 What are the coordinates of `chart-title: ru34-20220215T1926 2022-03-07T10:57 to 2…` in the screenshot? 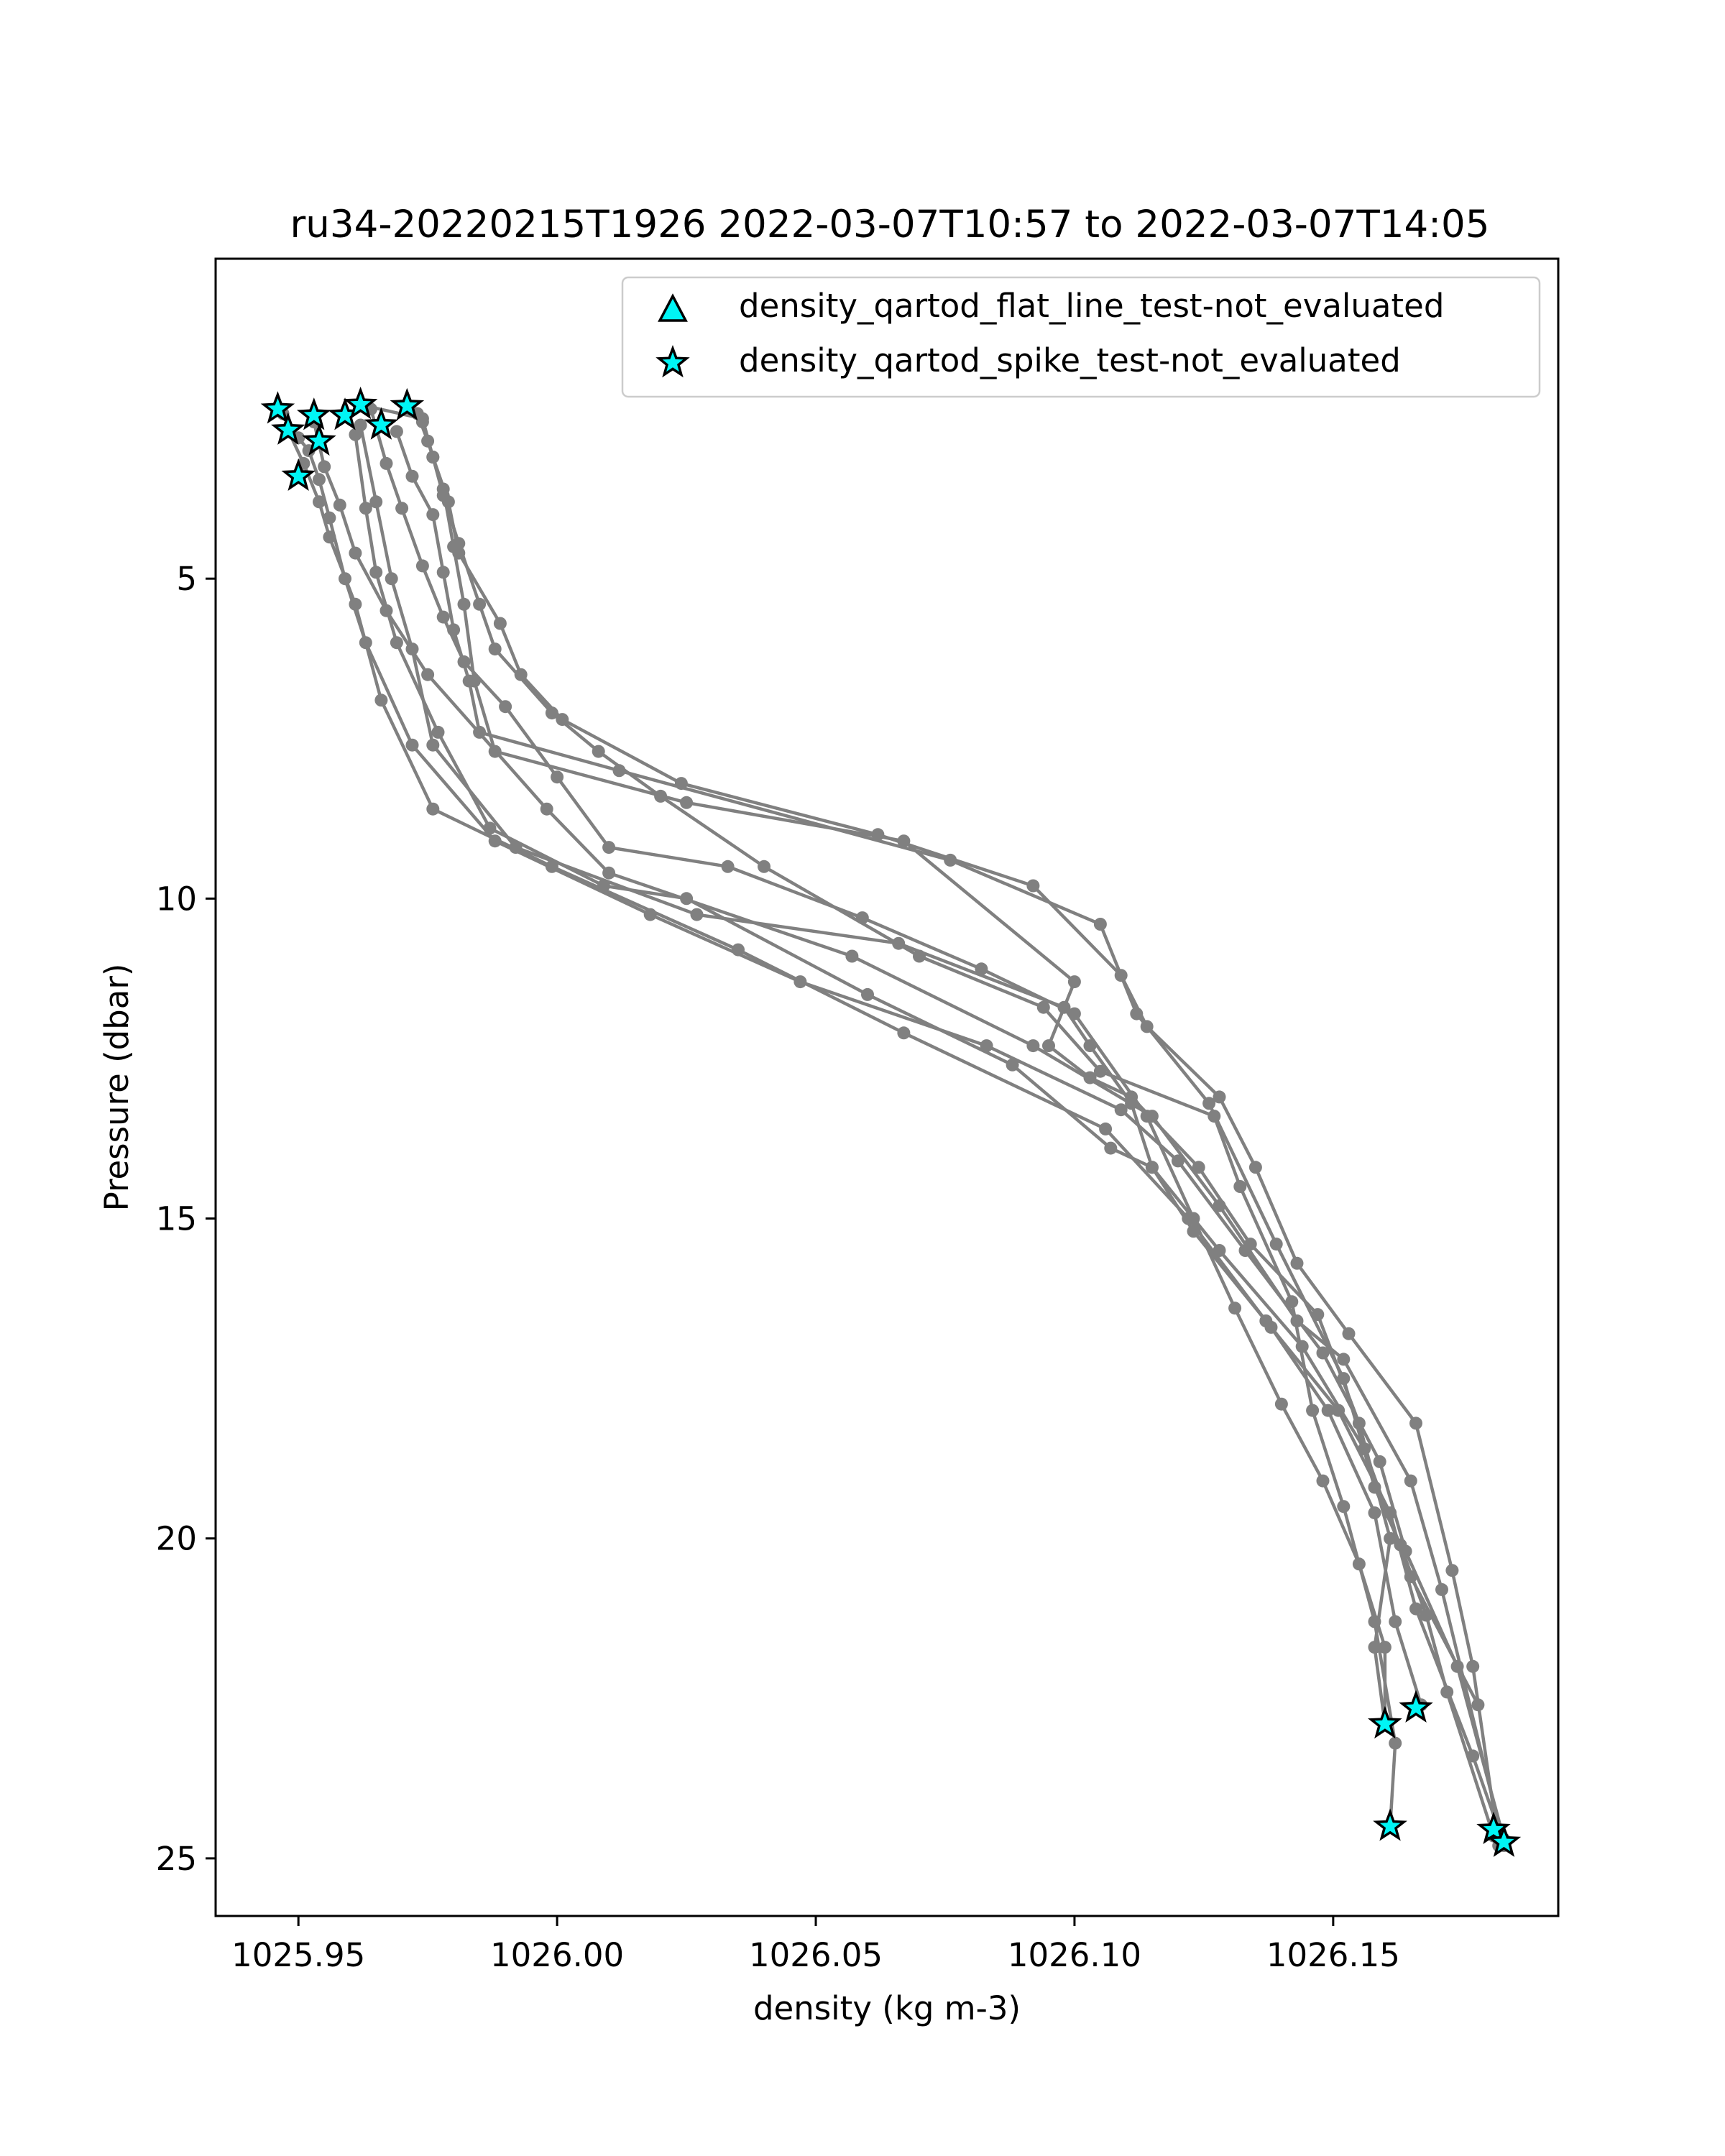 It's located at (890, 225).